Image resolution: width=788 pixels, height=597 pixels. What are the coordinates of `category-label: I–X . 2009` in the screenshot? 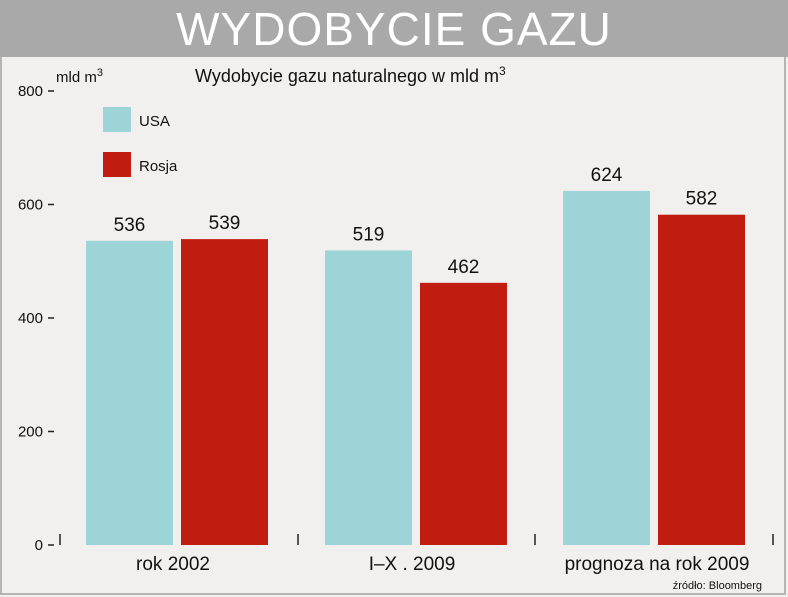 It's located at (412, 564).